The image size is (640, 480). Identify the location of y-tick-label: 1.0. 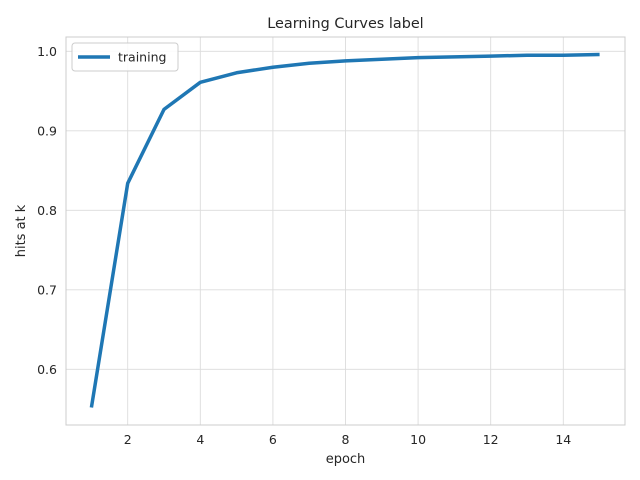
(47, 51).